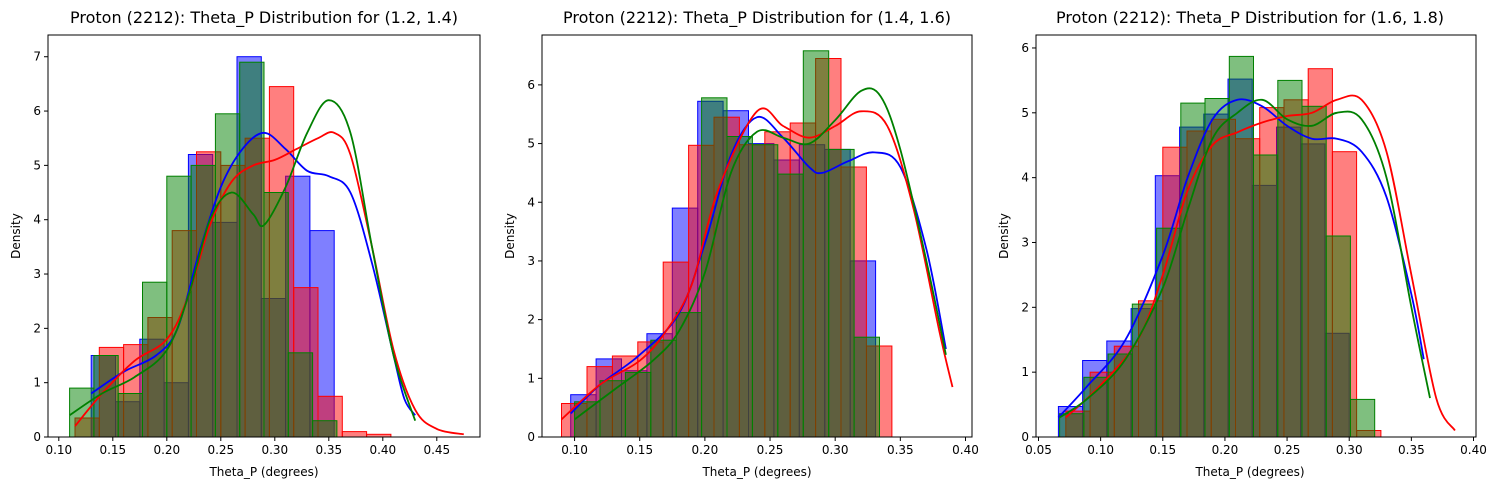 This screenshot has width=1490, height=490. I want to click on histogram-bar-red, so click(354, 434).